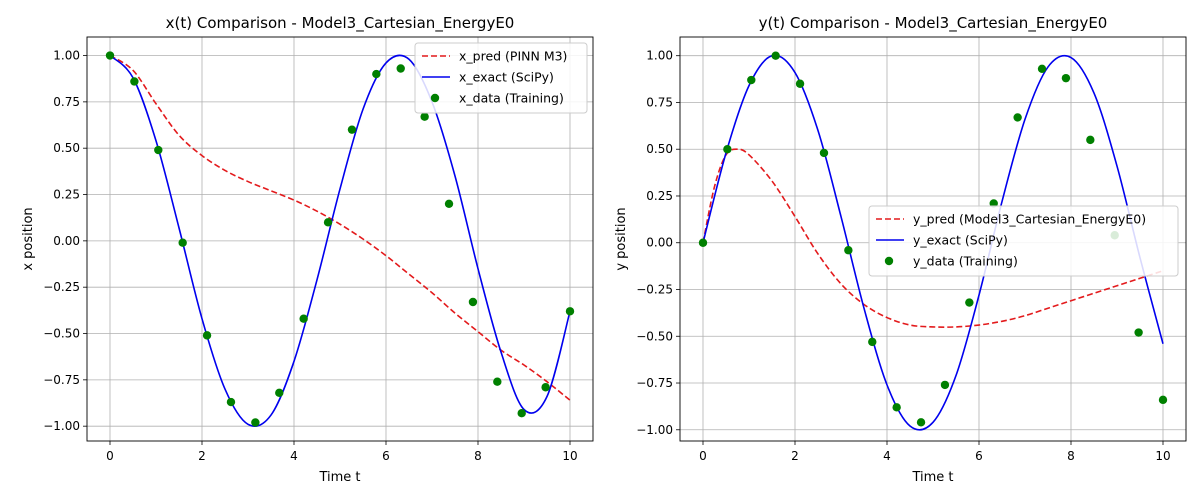 This screenshot has height=500, width=1200. What do you see at coordinates (960, 240) in the screenshot?
I see `legend-label: y_exact (SciPy)` at bounding box center [960, 240].